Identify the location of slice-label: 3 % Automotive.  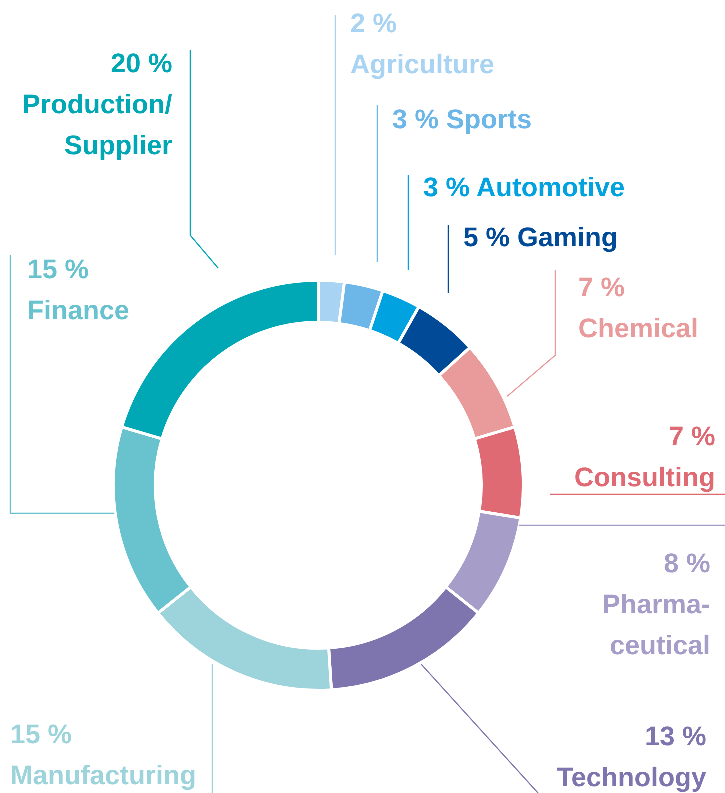
(525, 187).